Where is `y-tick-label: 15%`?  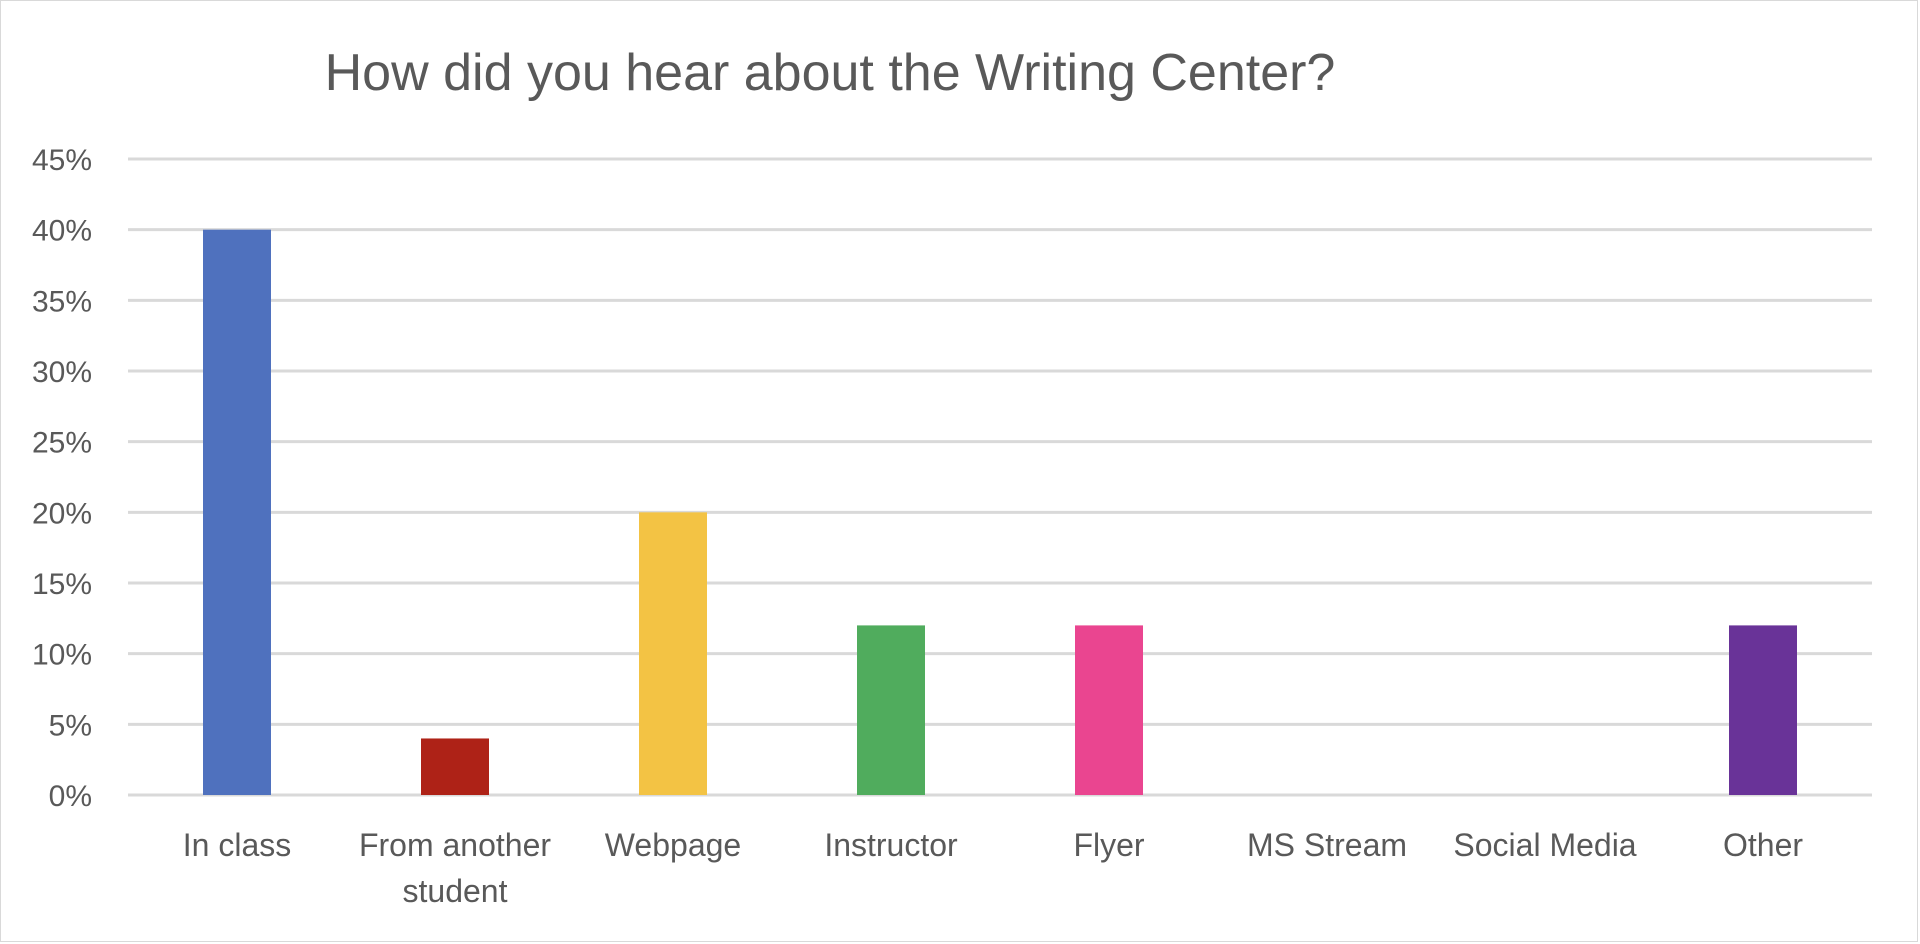
y-tick-label: 15% is located at coordinates (62, 584).